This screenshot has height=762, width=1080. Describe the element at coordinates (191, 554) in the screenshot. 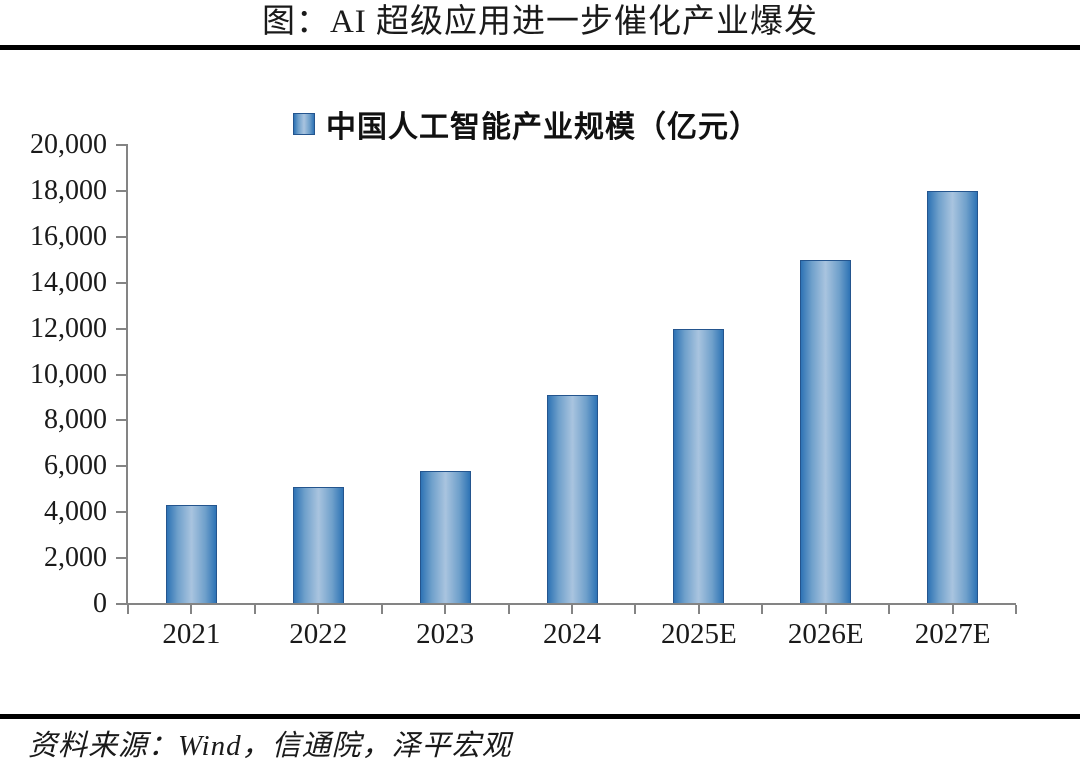

I see `bar-2021` at that location.